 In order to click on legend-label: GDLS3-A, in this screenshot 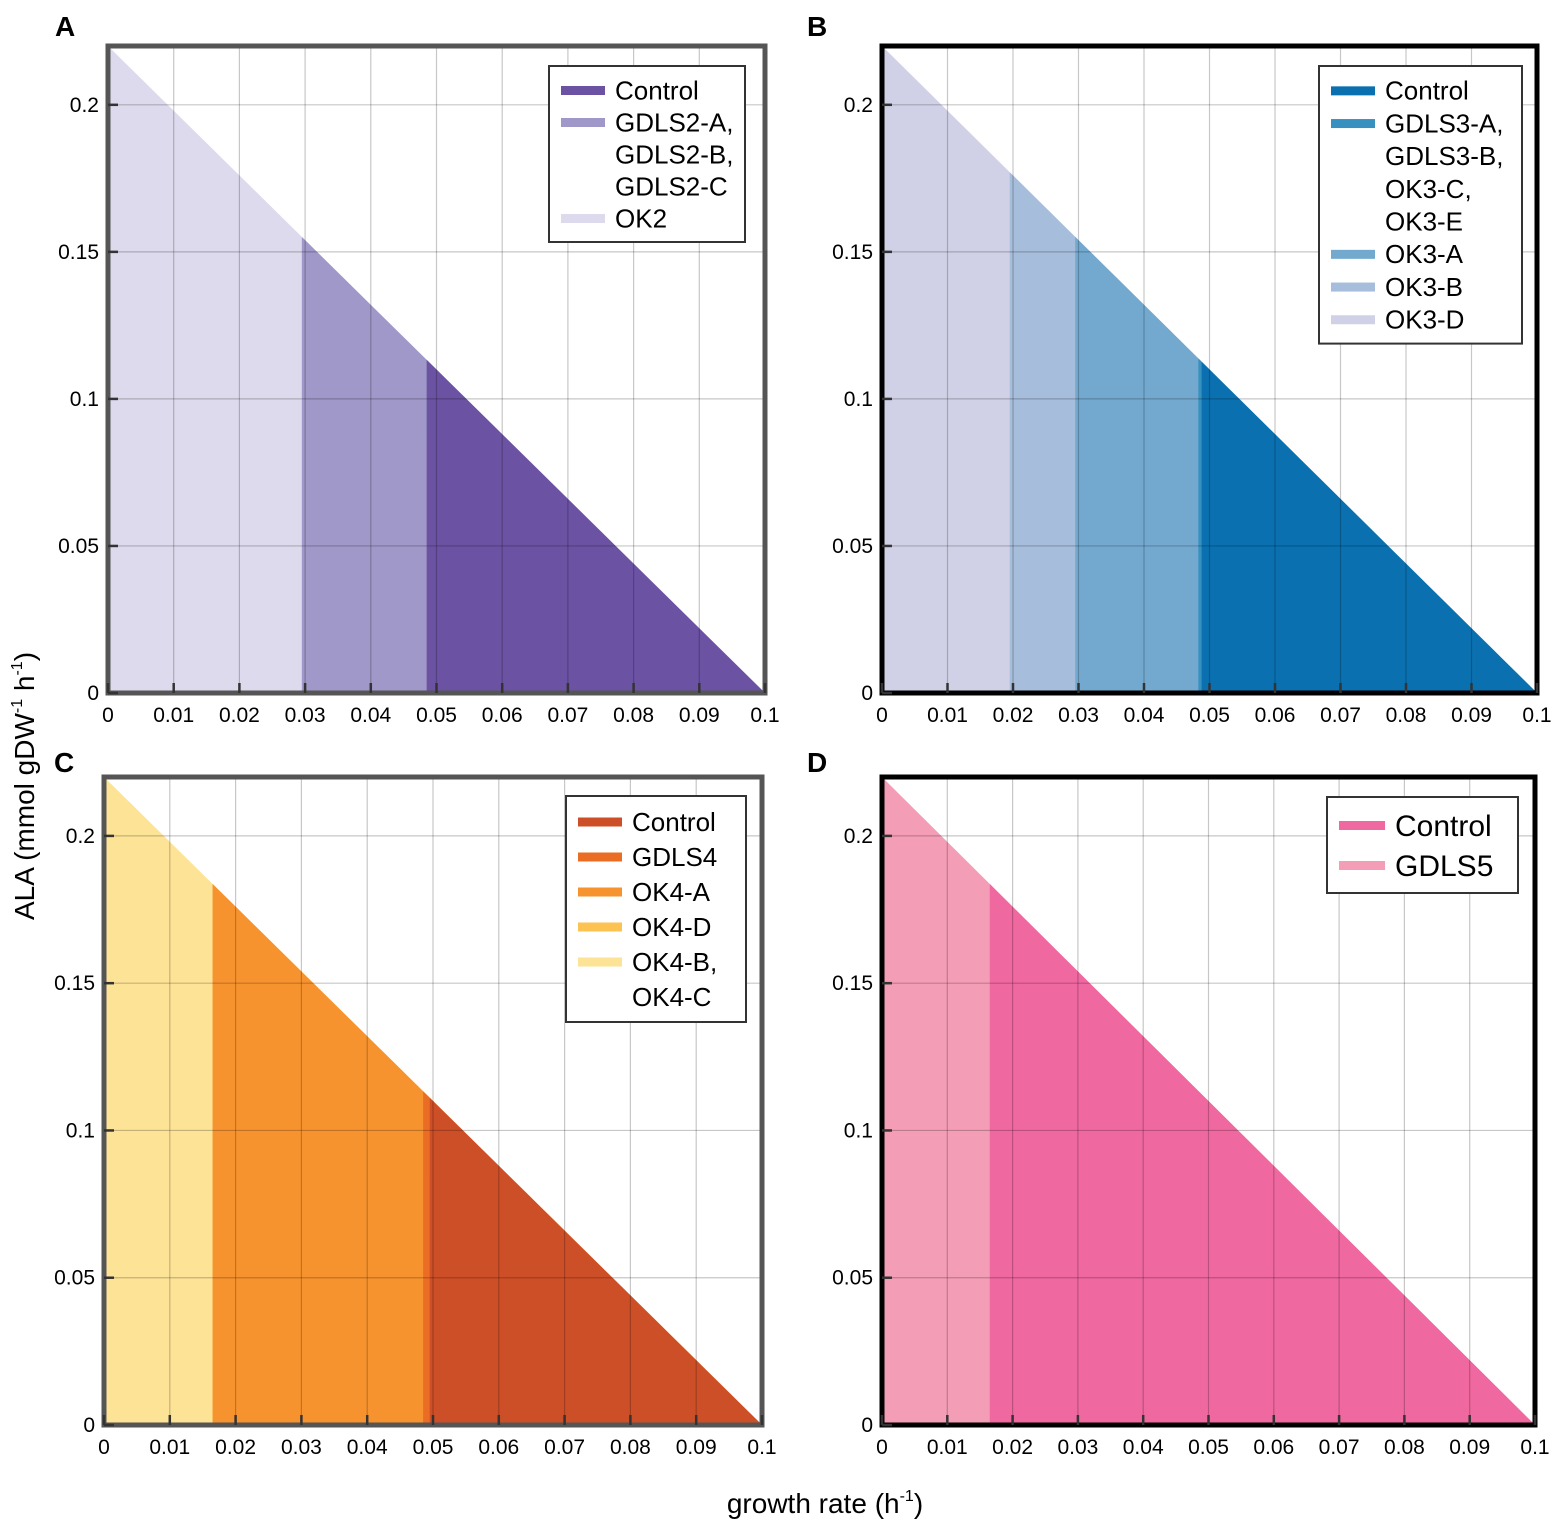, I will do `click(1444, 123)`.